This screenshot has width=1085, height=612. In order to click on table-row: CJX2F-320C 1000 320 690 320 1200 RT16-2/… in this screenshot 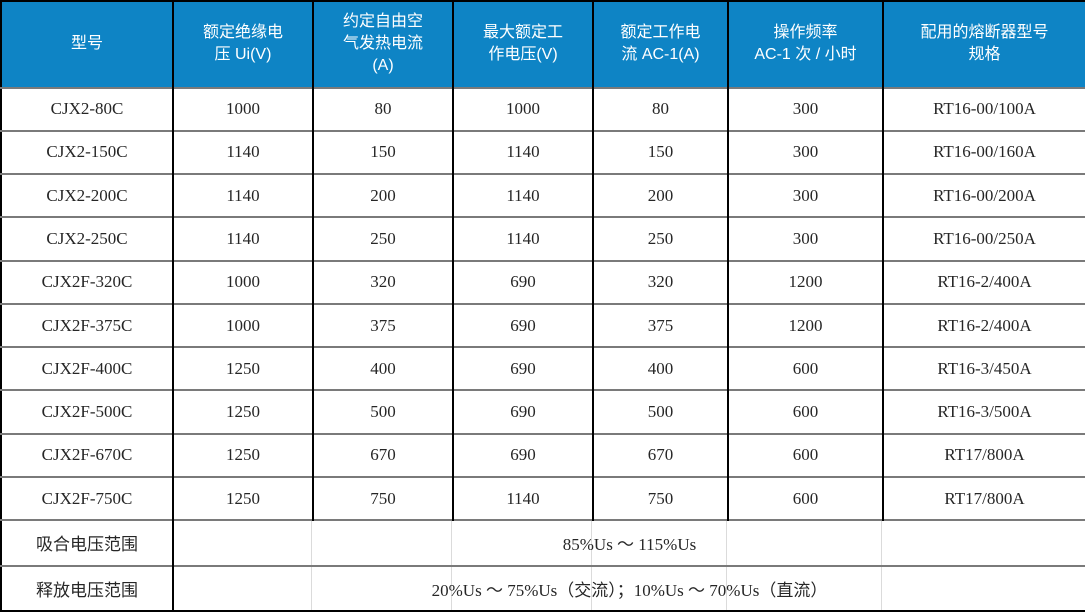, I will do `click(543, 281)`.